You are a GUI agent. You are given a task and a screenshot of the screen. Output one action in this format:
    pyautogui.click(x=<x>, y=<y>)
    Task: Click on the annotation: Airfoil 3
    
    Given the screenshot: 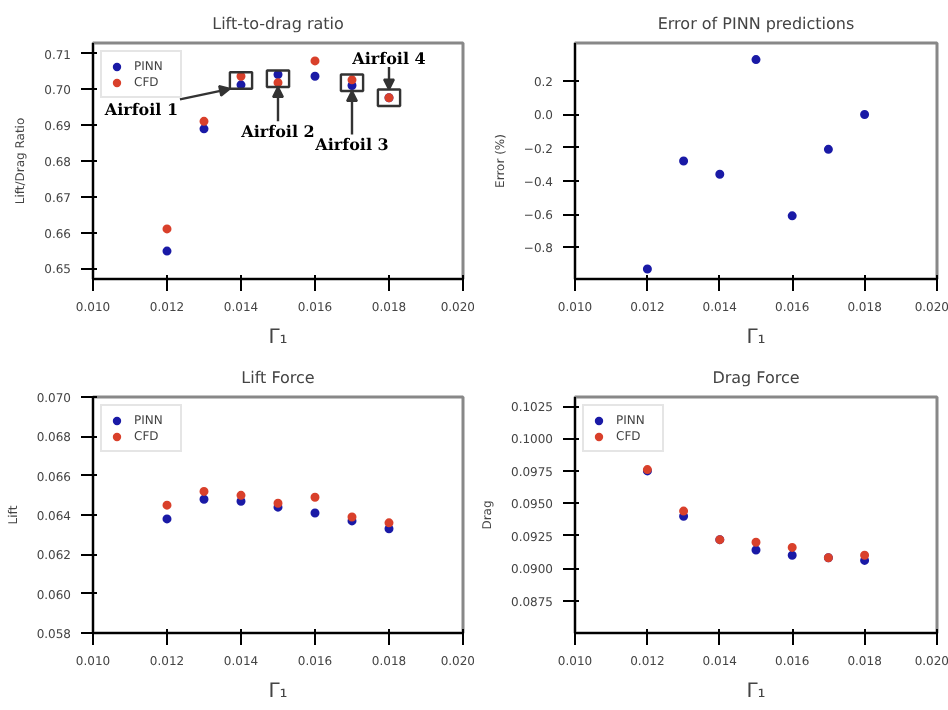 What is the action you would take?
    pyautogui.click(x=351, y=144)
    